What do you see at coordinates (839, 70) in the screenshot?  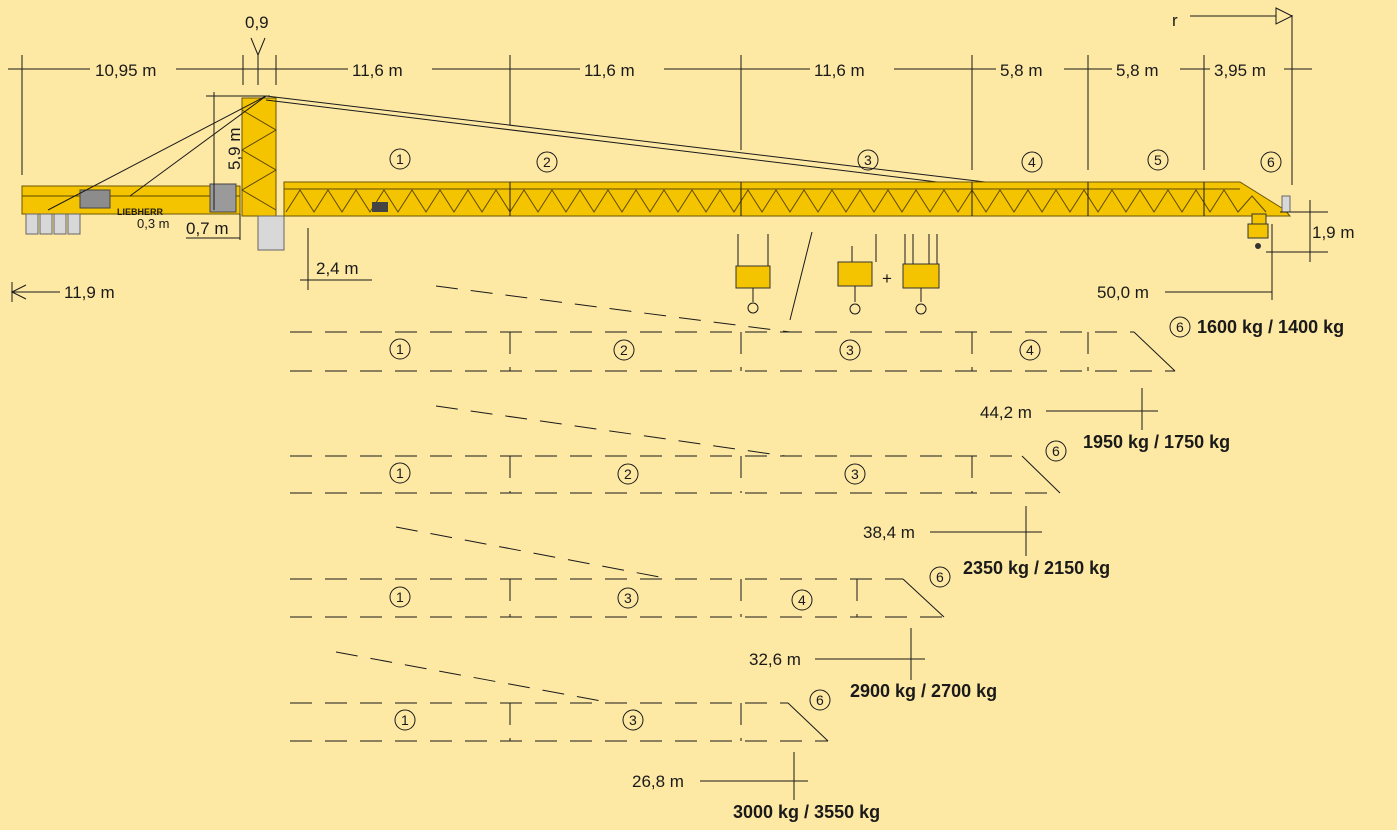 I see `dim-section-3: 11,6 m` at bounding box center [839, 70].